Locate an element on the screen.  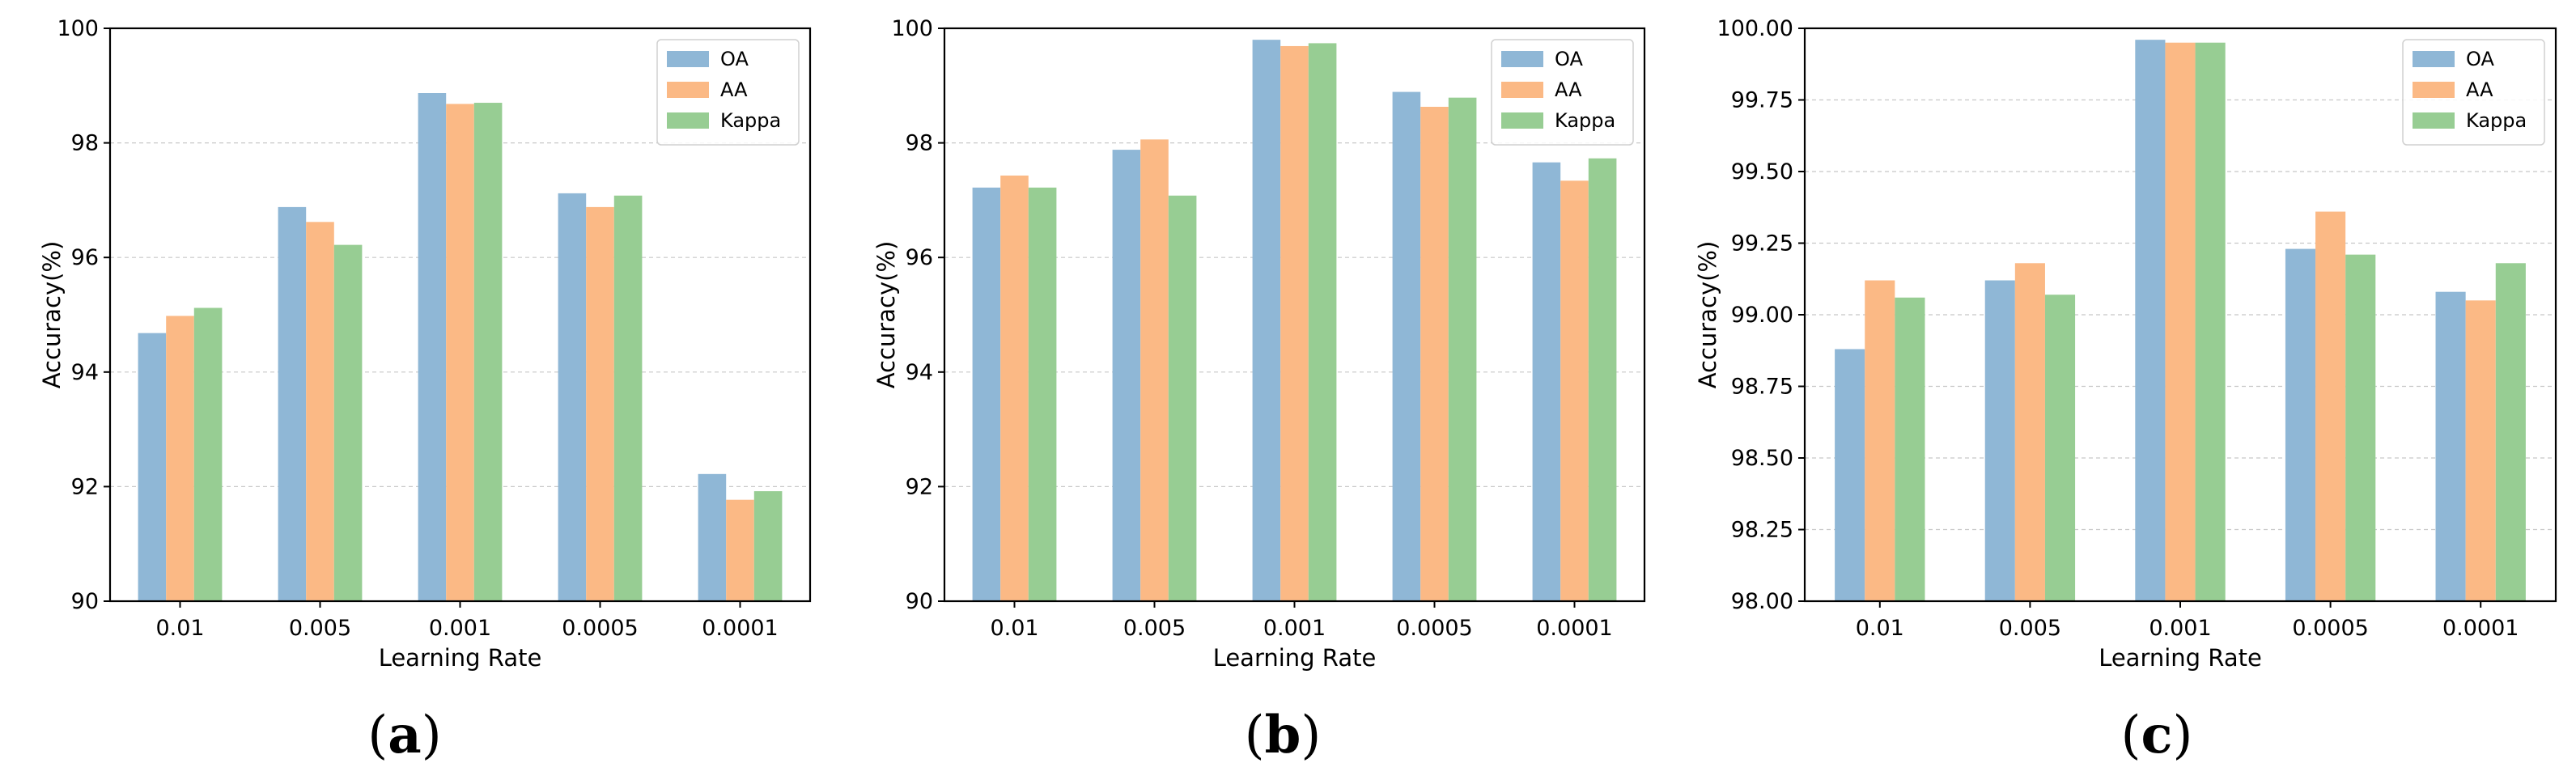
y-tick-label: 99.75 is located at coordinates (1762, 100).